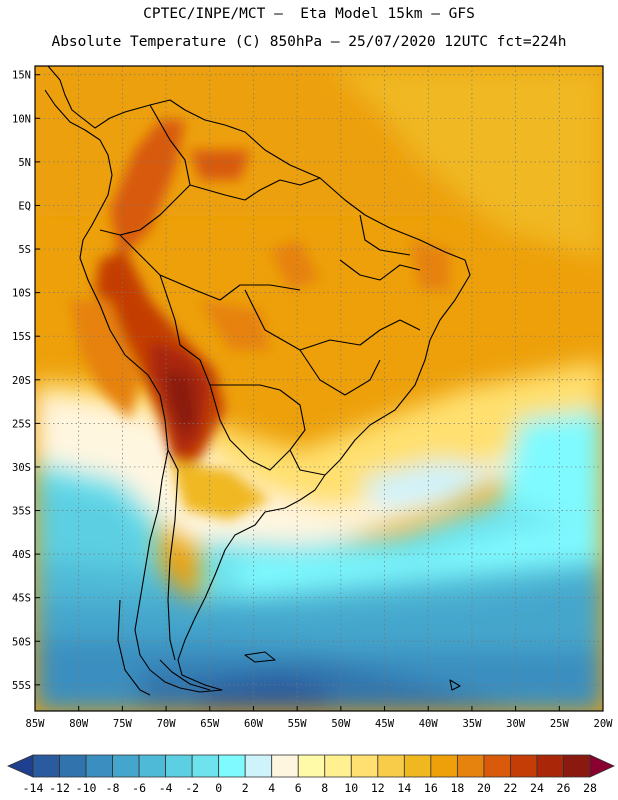  Describe the element at coordinates (602, 766) in the screenshot. I see `colorbar-upper-arrow` at that location.